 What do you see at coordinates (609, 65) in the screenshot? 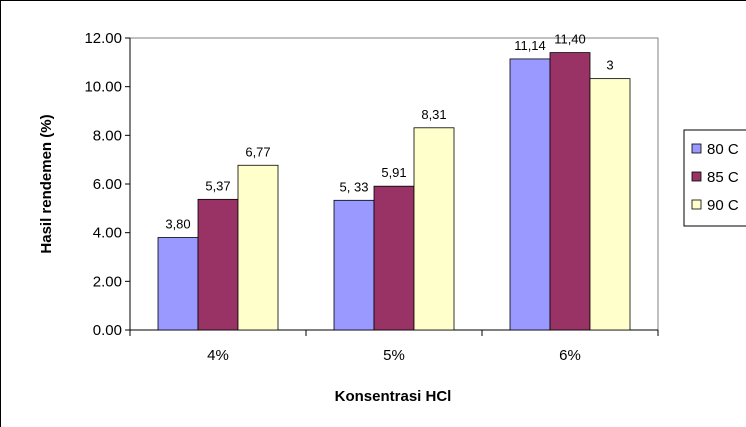
I see `data-label: 3` at bounding box center [609, 65].